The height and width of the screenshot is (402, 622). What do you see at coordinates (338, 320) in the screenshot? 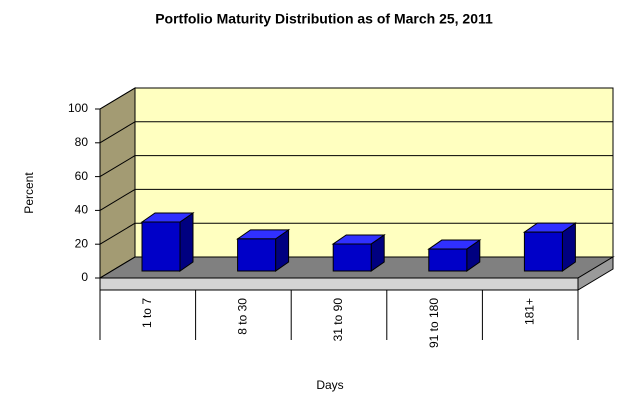
I see `x-tick-label: 31 to 90` at bounding box center [338, 320].